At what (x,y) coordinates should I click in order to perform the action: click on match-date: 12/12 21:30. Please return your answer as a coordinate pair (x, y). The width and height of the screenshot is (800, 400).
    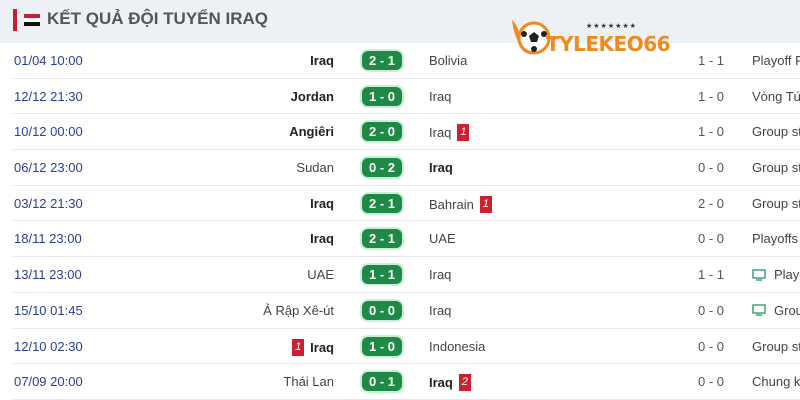
    Looking at the image, I should click on (48, 96).